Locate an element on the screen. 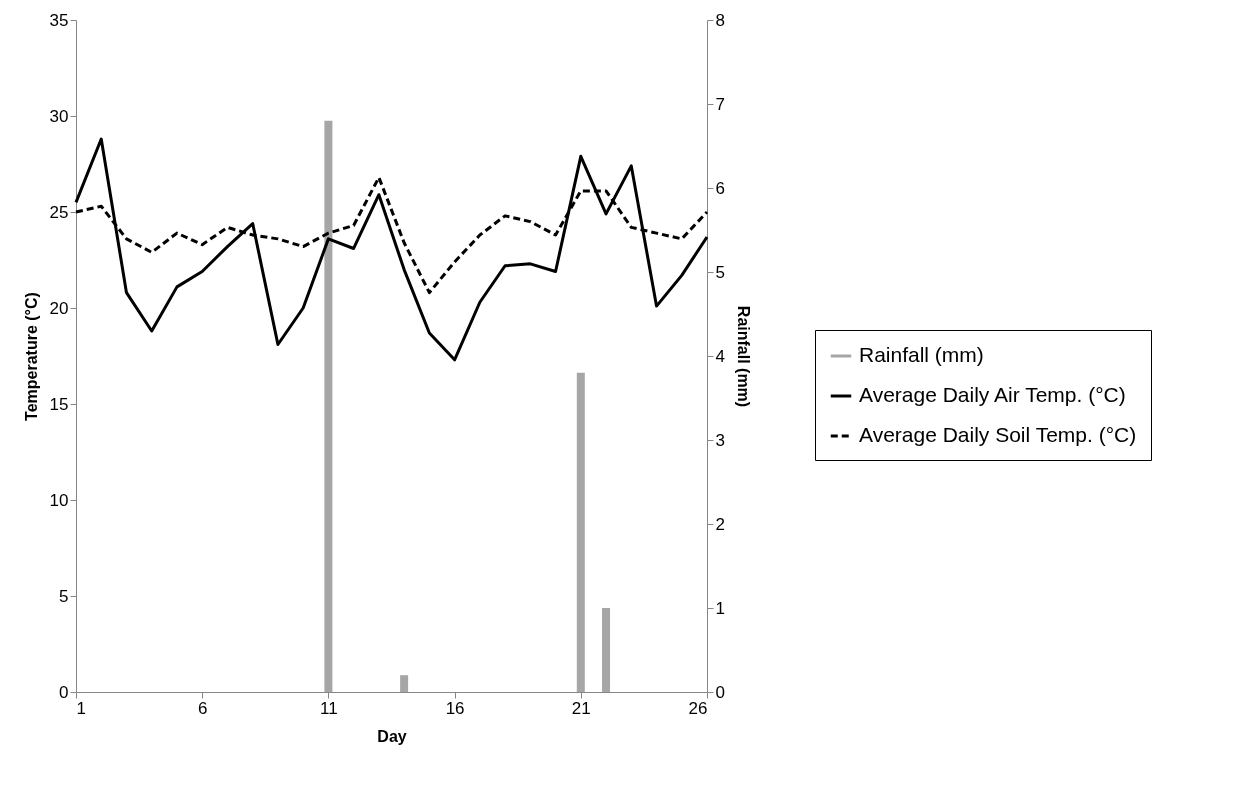 The width and height of the screenshot is (1249, 786). y-tick-label: 35 is located at coordinates (59, 20).